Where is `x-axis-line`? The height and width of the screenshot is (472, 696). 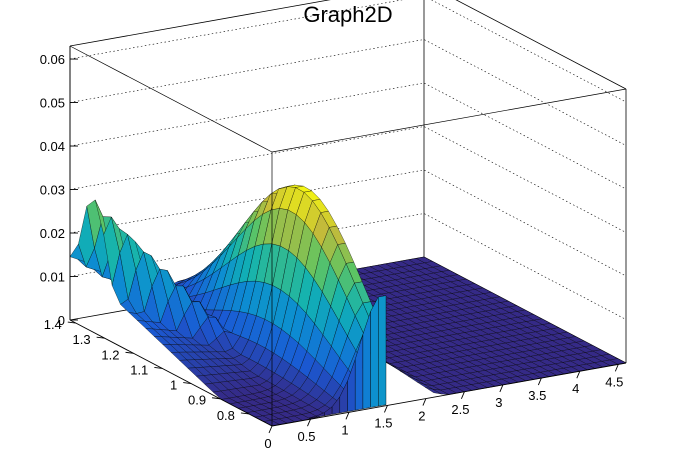 x-axis-line is located at coordinates (449, 394).